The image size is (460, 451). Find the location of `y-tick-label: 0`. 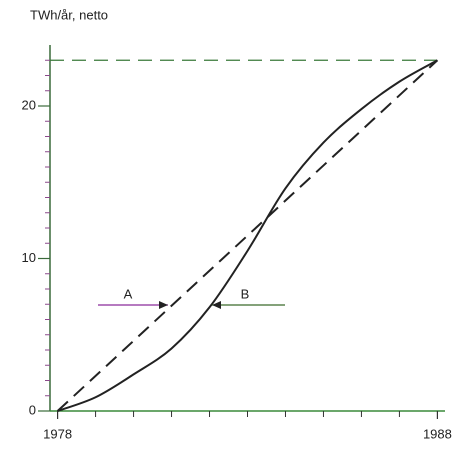

y-tick-label: 0 is located at coordinates (32, 409).